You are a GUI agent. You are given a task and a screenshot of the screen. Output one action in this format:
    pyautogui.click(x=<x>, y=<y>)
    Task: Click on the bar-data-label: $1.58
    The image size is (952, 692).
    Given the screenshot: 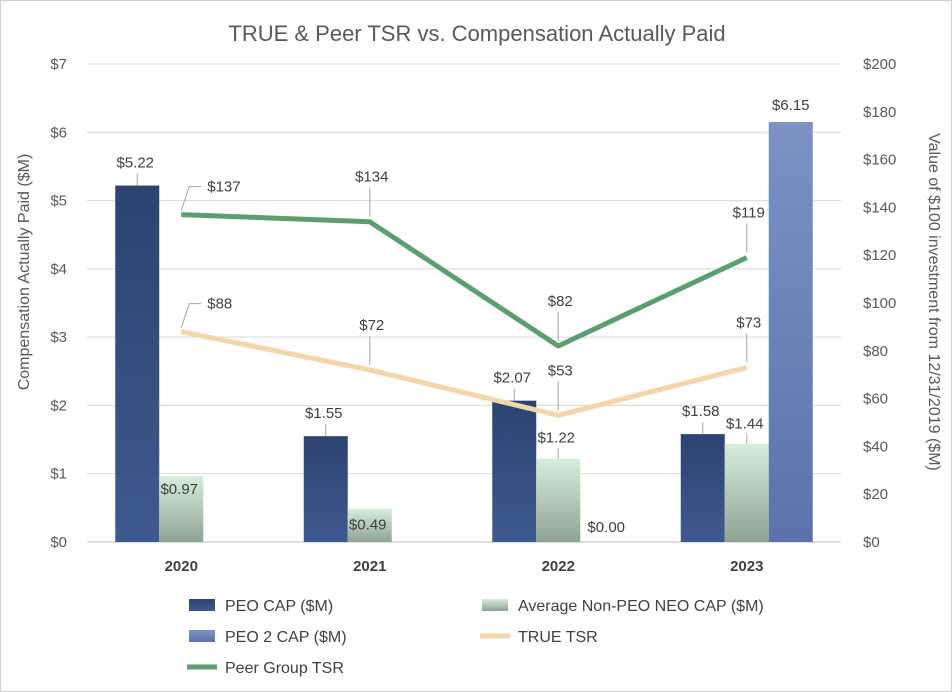 What is the action you would take?
    pyautogui.click(x=701, y=411)
    